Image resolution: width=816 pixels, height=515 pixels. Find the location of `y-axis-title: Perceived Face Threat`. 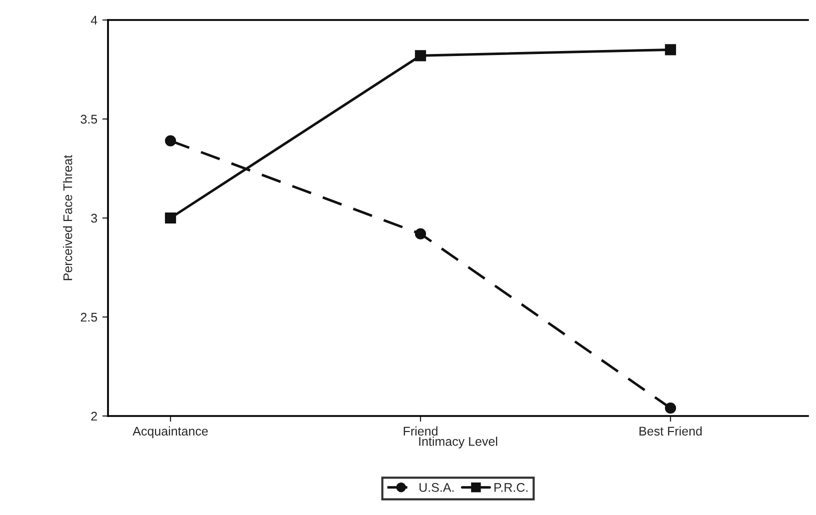

y-axis-title: Perceived Face Threat is located at coordinates (67, 217).